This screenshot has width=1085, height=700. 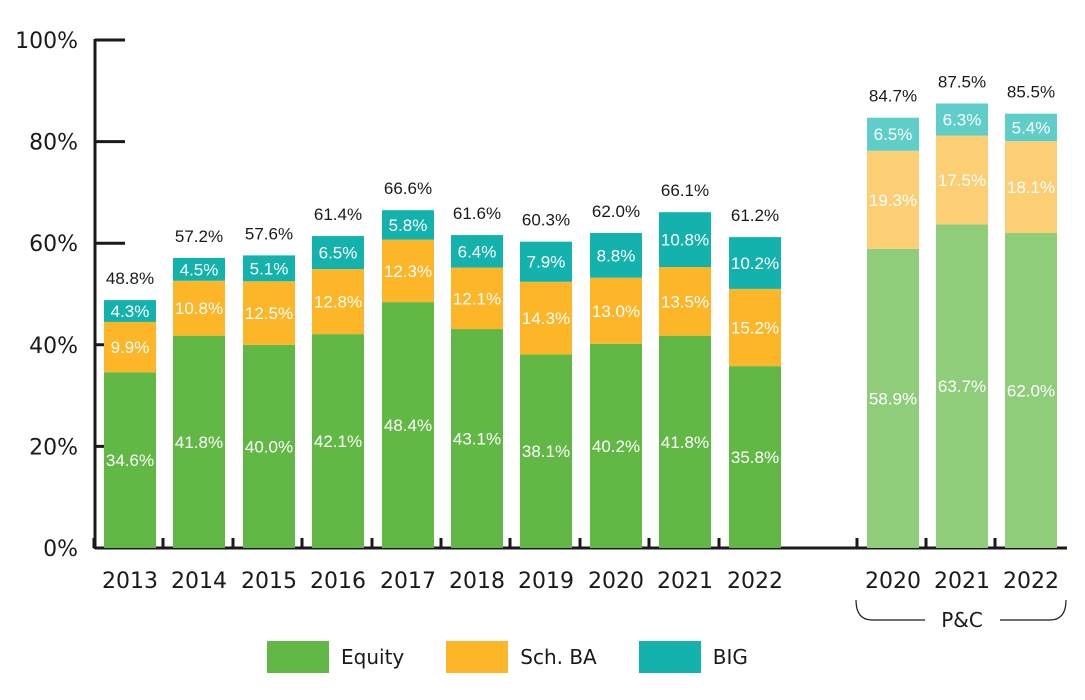 What do you see at coordinates (730, 657) in the screenshot?
I see `legend-label-big: BIG` at bounding box center [730, 657].